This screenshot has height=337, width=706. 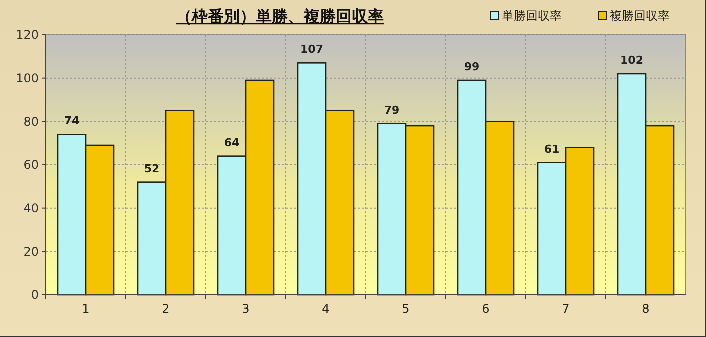 I want to click on x-tick-label: 8, so click(x=646, y=309).